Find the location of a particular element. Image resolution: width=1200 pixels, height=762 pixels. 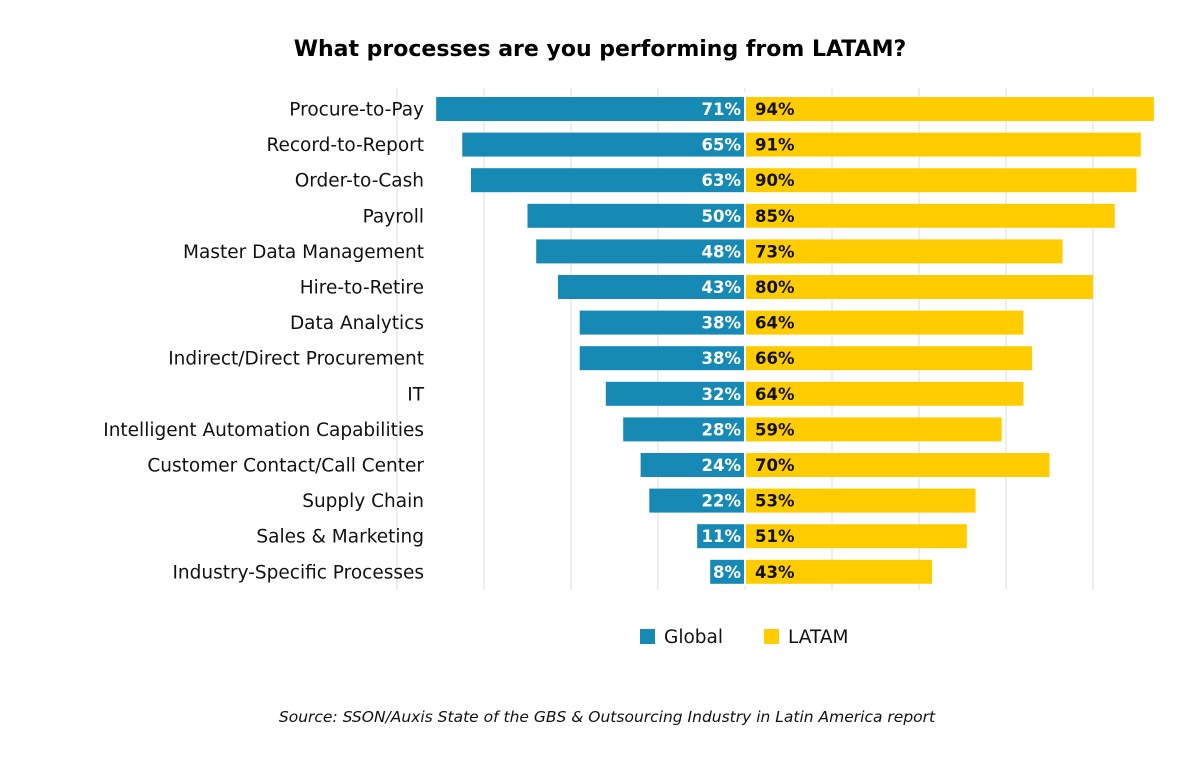

category-label: Payroll is located at coordinates (393, 216).